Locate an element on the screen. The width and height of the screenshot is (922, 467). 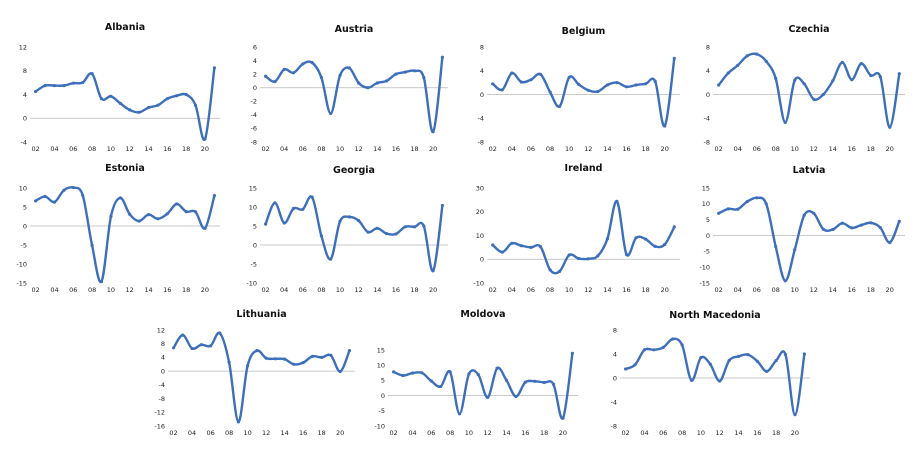
panel-latvia: Latvia -15 -10 -5 0 5 10 15 02 04 06 08 10 12 14 16 18 20 is located at coordinates (802, 229).